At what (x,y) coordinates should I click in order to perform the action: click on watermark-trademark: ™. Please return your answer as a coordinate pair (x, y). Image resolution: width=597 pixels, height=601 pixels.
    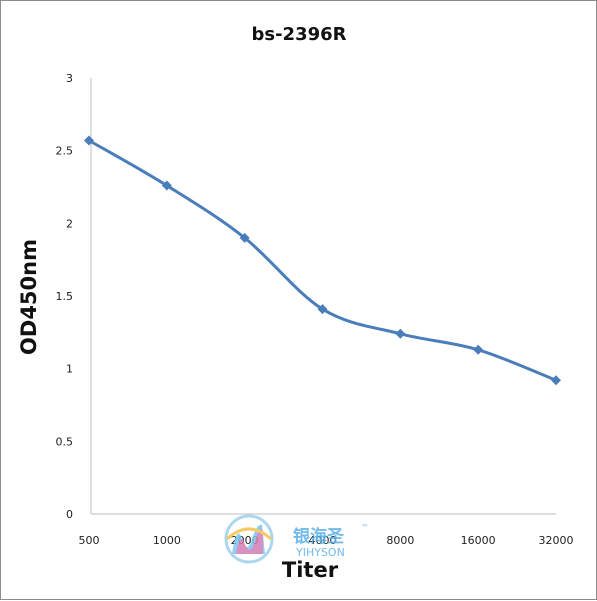
    Looking at the image, I should click on (365, 527).